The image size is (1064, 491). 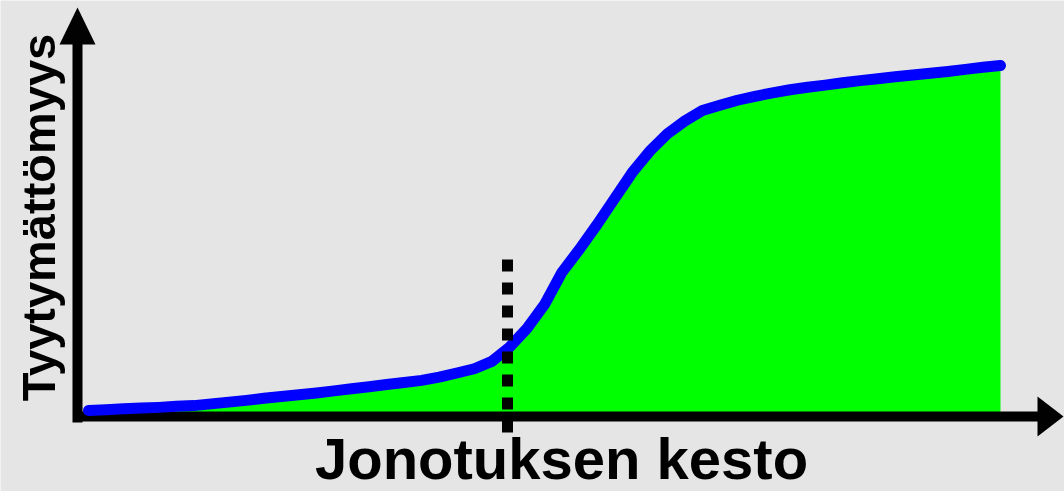 What do you see at coordinates (561, 458) in the screenshot?
I see `x-axis-title: Jonotuksen kesto` at bounding box center [561, 458].